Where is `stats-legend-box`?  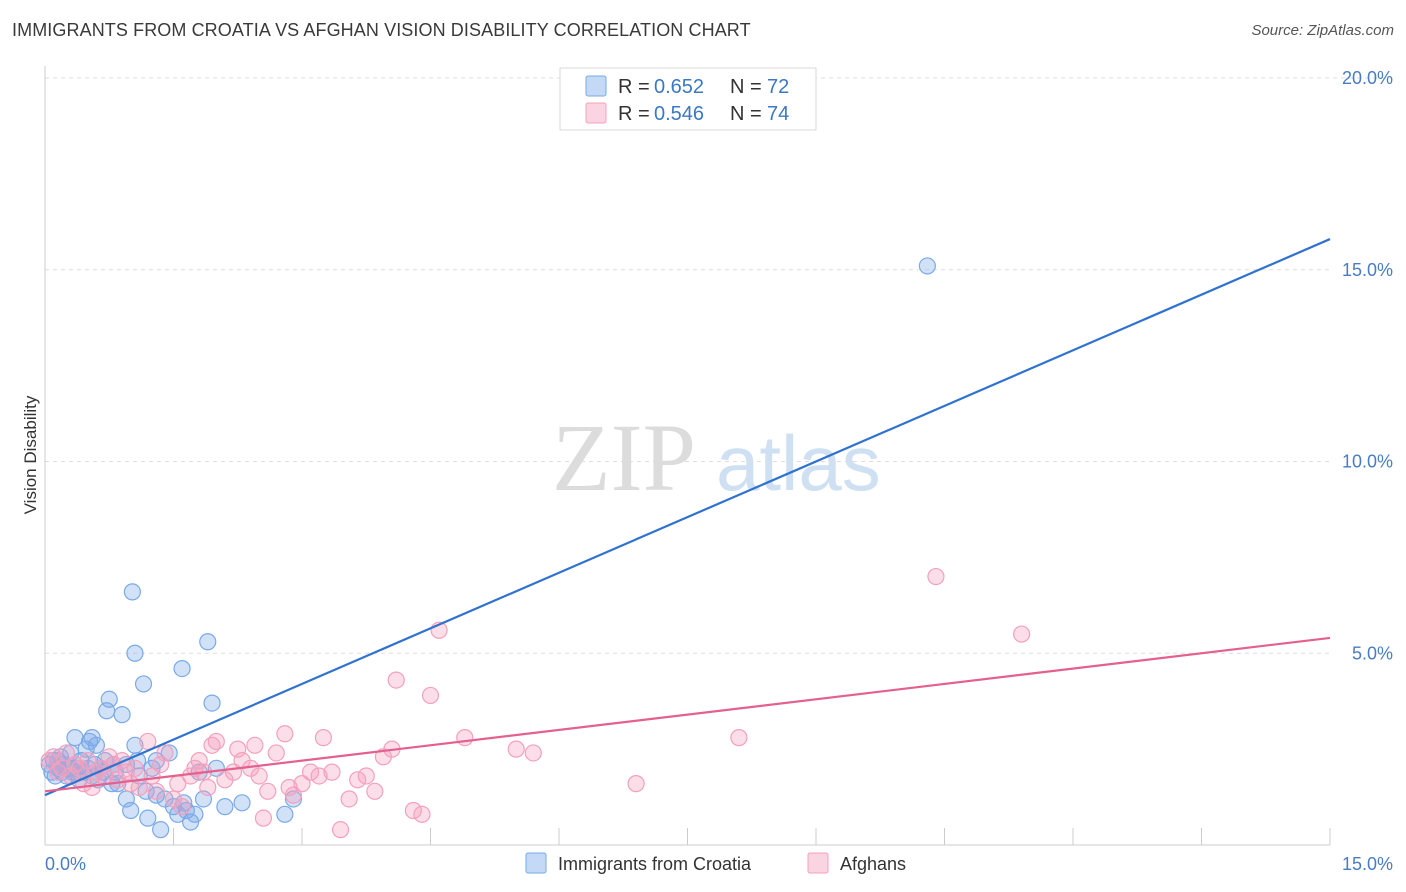
stats-legend-box is located at coordinates (688, 99).